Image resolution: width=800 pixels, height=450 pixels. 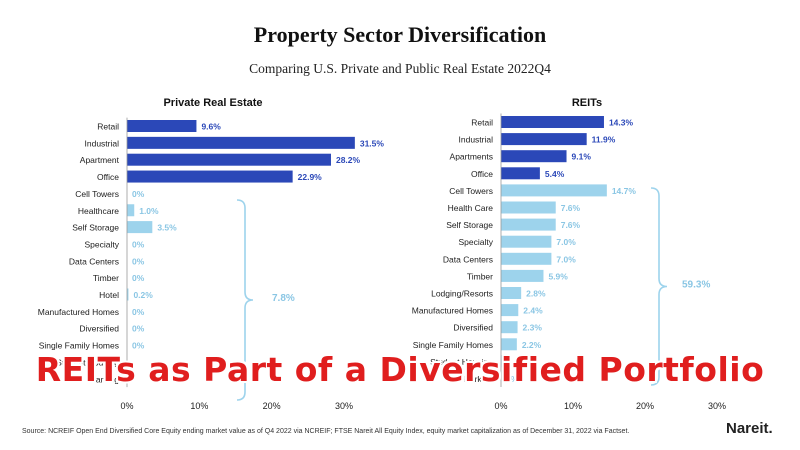 What do you see at coordinates (582, 157) in the screenshot?
I see `data-label: 9.1%` at bounding box center [582, 157].